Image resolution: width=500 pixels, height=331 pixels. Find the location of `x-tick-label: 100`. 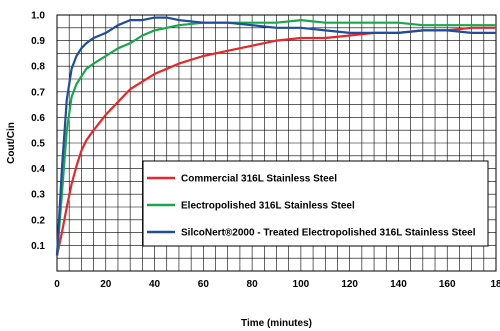

x-tick-label: 100 is located at coordinates (301, 284).